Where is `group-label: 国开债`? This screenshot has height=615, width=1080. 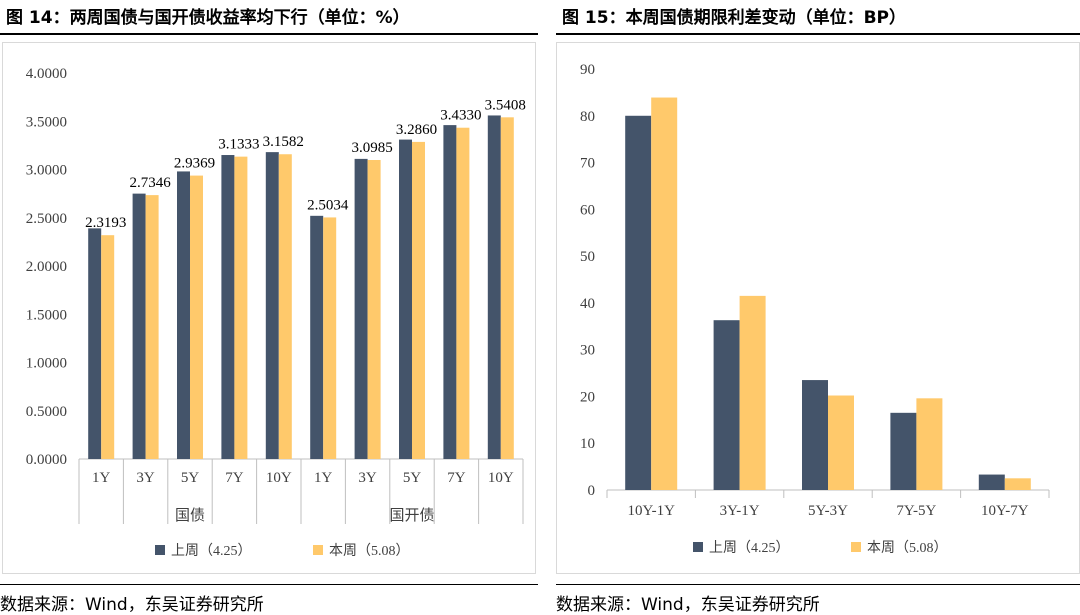 group-label: 国开债 is located at coordinates (411, 515).